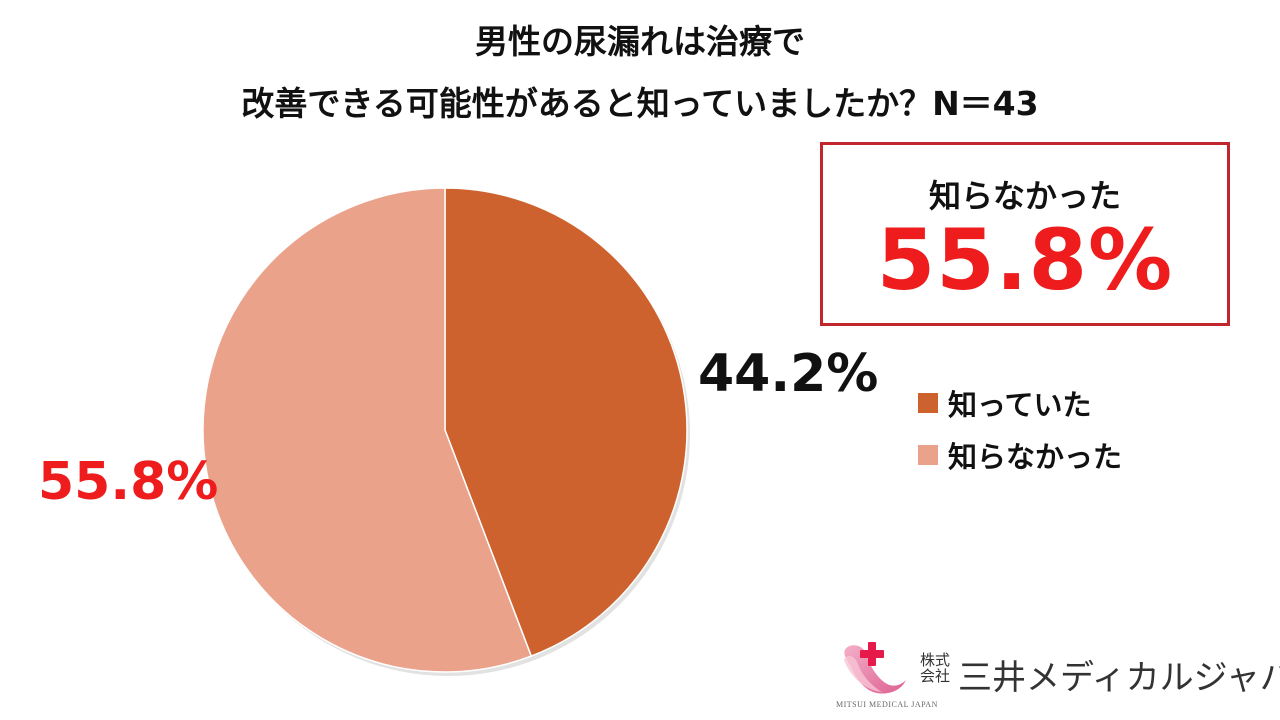 This screenshot has width=1280, height=720. I want to click on highlight-callout: 知らなかった 55.8%, so click(1025, 234).